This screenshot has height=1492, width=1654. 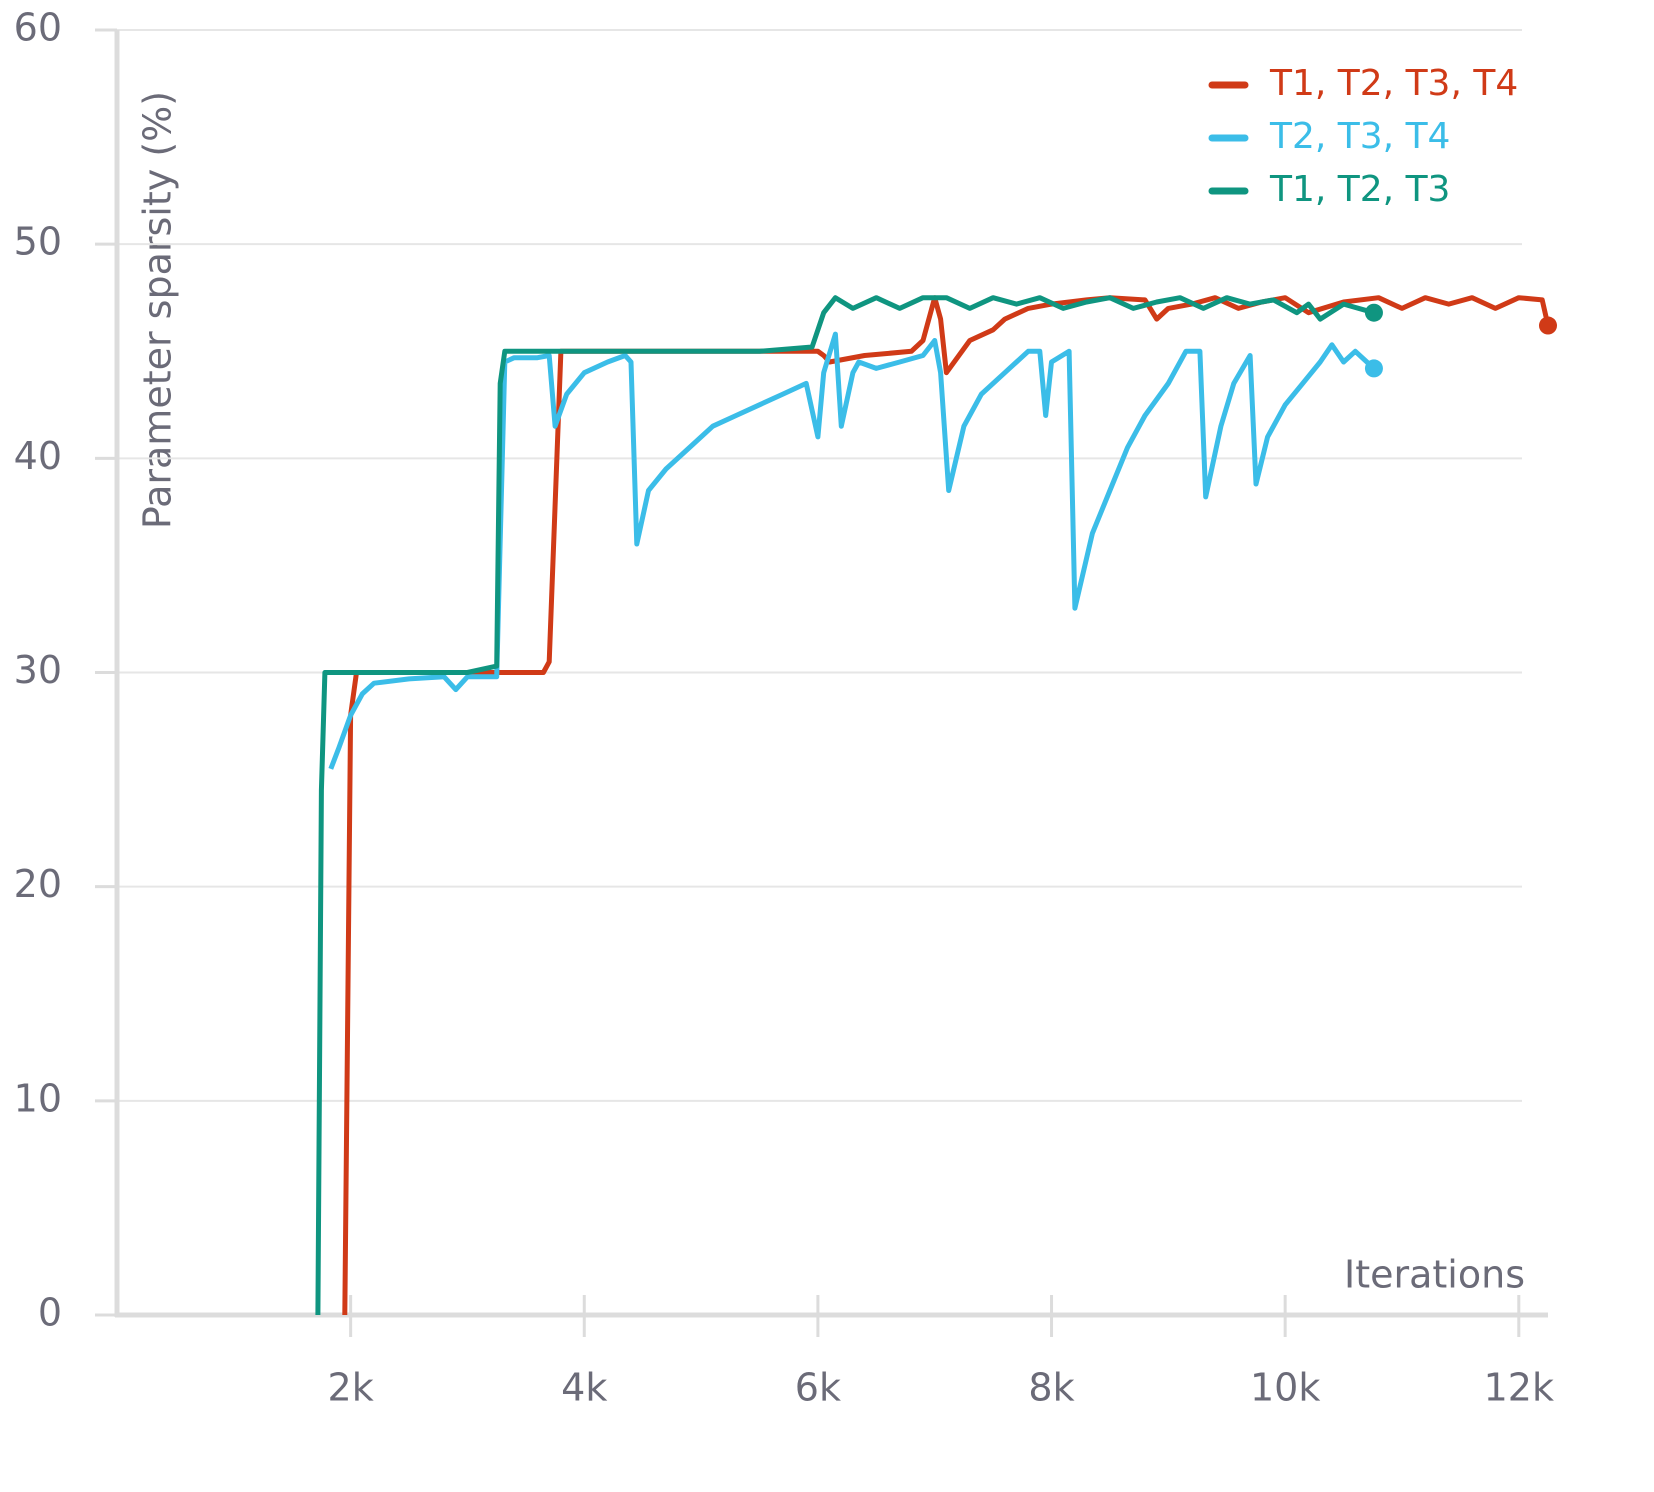 What do you see at coordinates (818, 1388) in the screenshot?
I see `x-tick-label: 6k` at bounding box center [818, 1388].